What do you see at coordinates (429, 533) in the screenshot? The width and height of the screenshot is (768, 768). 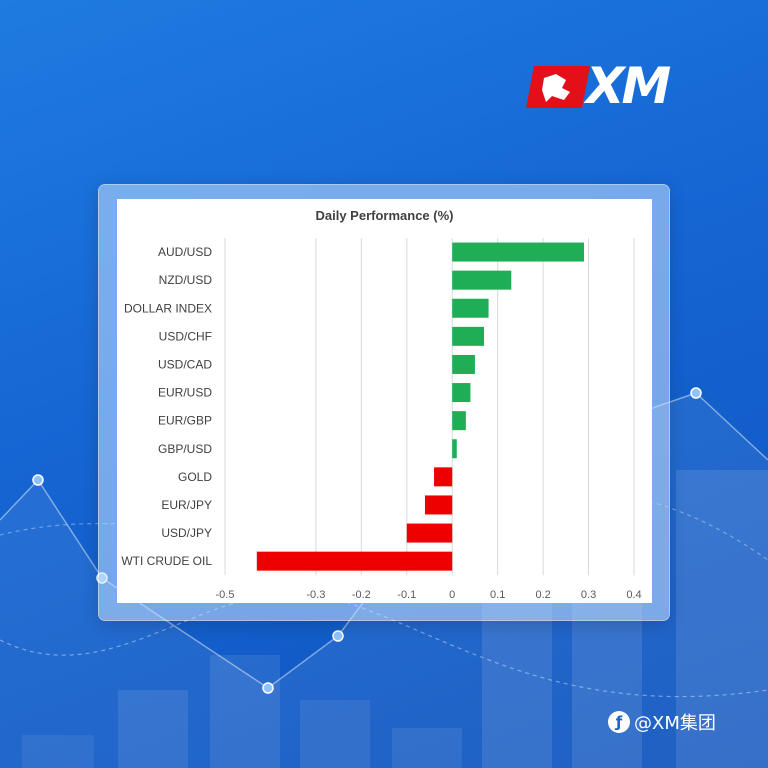 I see `bar-usd-jpy` at bounding box center [429, 533].